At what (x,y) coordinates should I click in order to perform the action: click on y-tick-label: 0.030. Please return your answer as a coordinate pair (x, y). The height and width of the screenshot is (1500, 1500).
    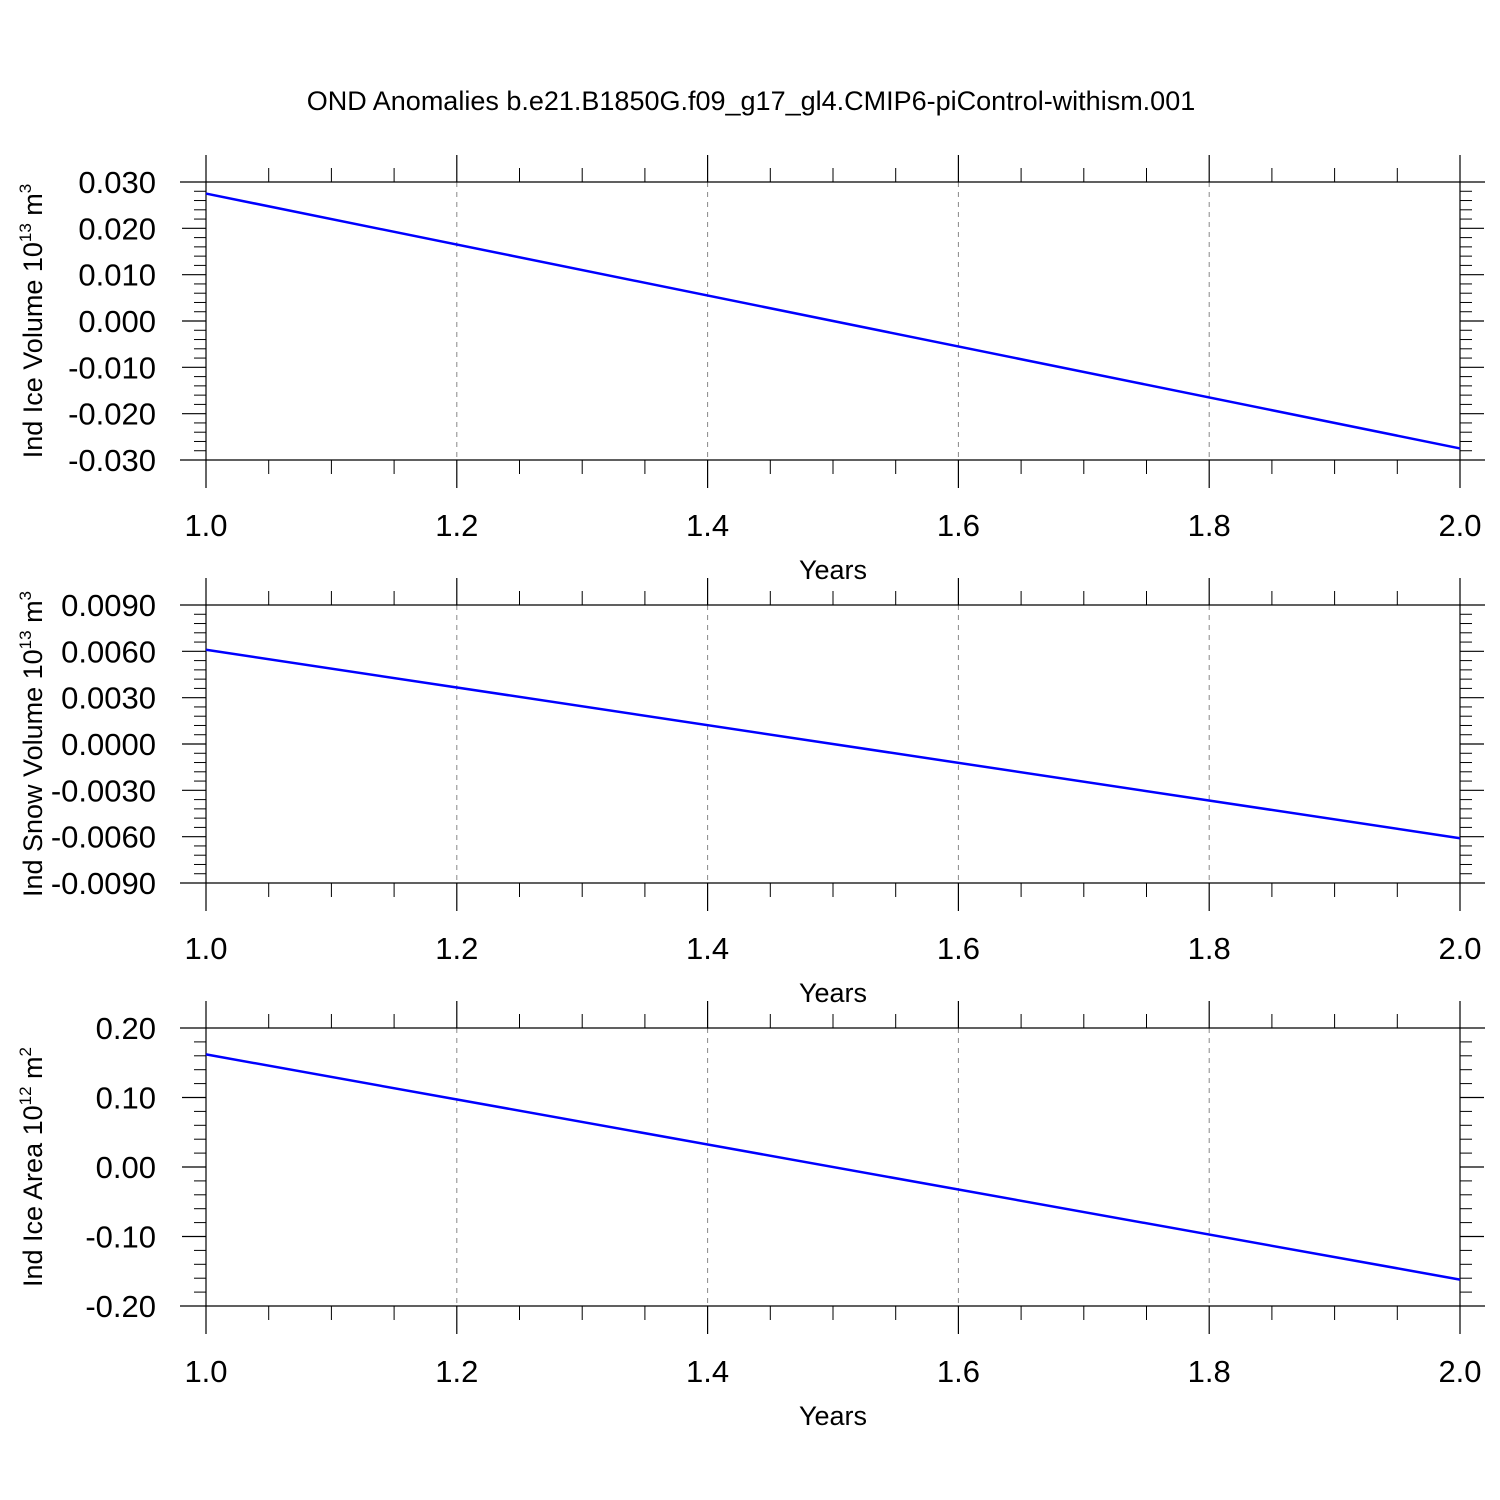
    Looking at the image, I should click on (117, 182).